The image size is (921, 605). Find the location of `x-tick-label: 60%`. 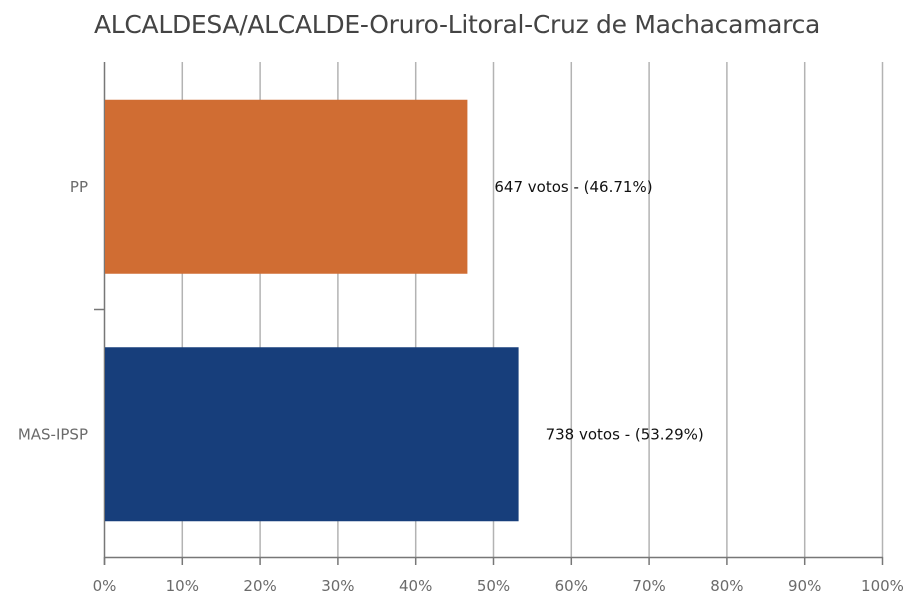

x-tick-label: 60% is located at coordinates (571, 586).